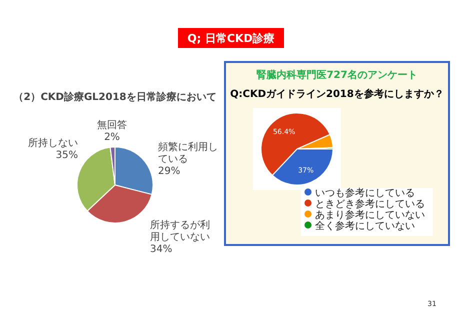 This screenshot has width=462, height=320. I want to click on legend-label: ときどき参考にしている, so click(370, 204).